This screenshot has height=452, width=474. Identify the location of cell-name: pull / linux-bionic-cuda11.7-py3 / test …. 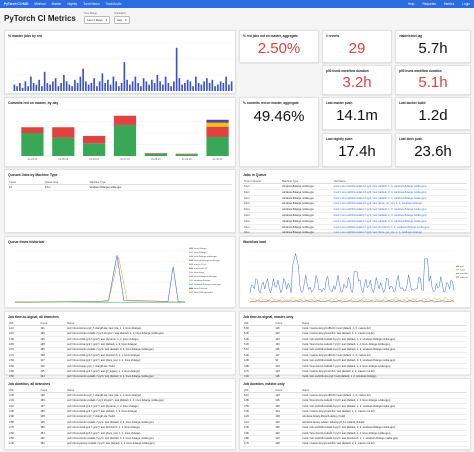
(149, 422).